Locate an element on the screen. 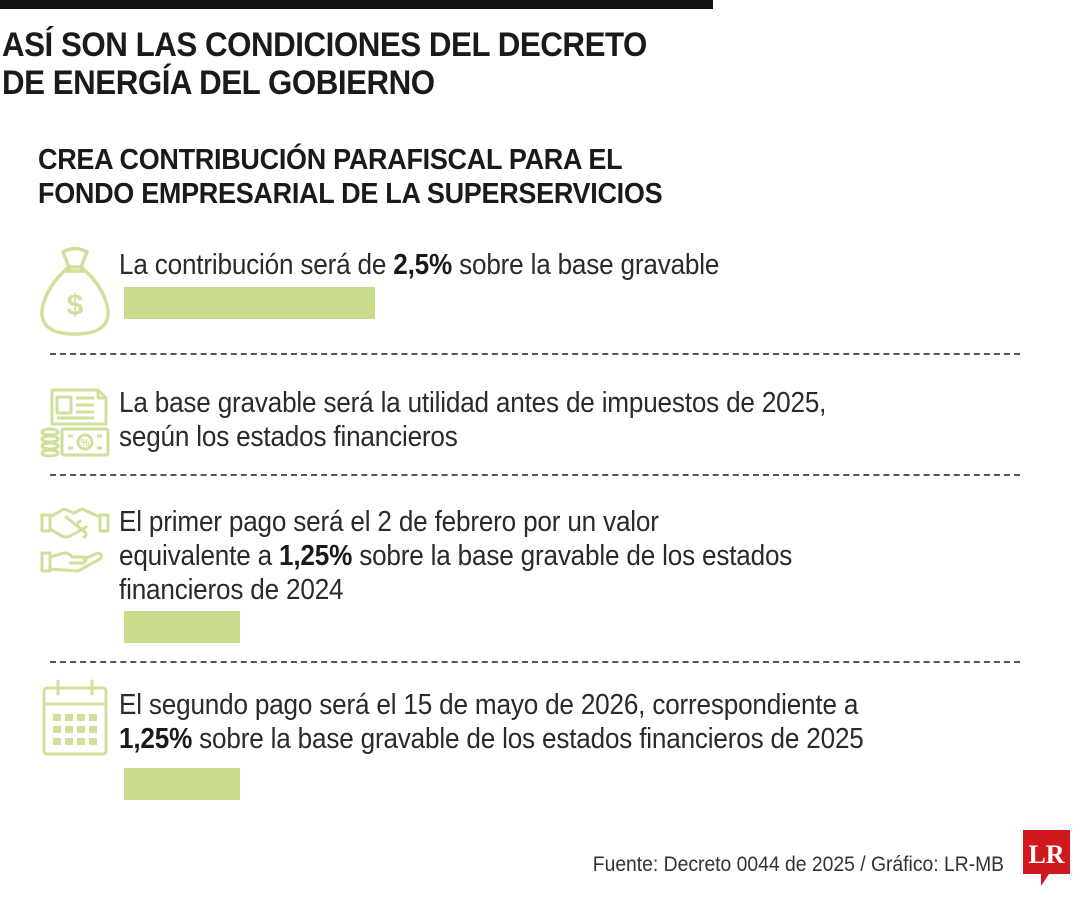 The image size is (1080, 900). value-bar-1-25-first is located at coordinates (182, 627).